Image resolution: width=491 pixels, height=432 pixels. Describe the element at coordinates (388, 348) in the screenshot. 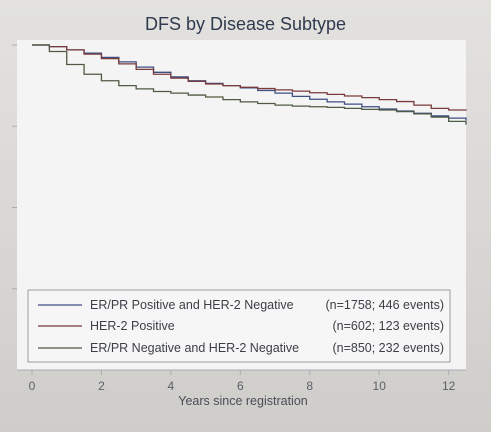

I see `legend-stats-2: (n=850; 232 events)` at that location.